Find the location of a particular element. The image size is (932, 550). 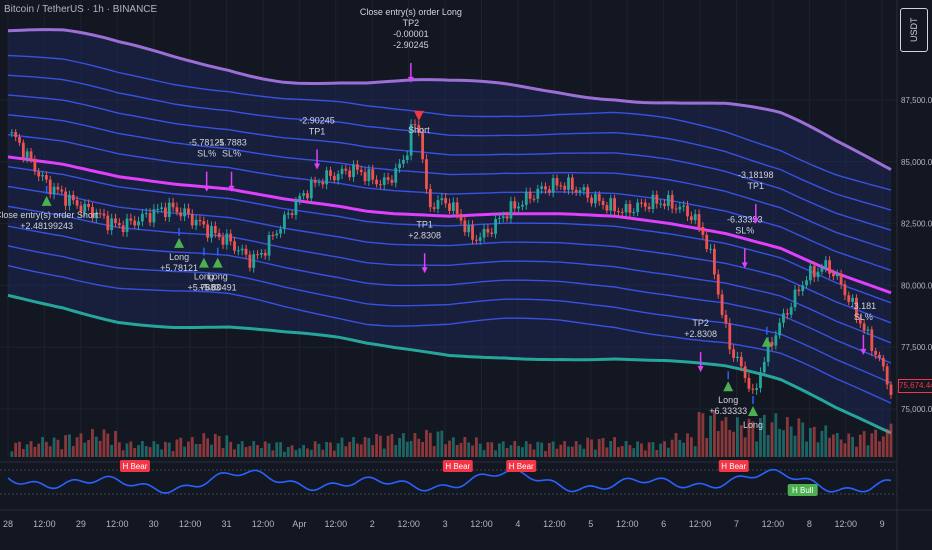

current-price-tag: 75,674.44 is located at coordinates (915, 386).